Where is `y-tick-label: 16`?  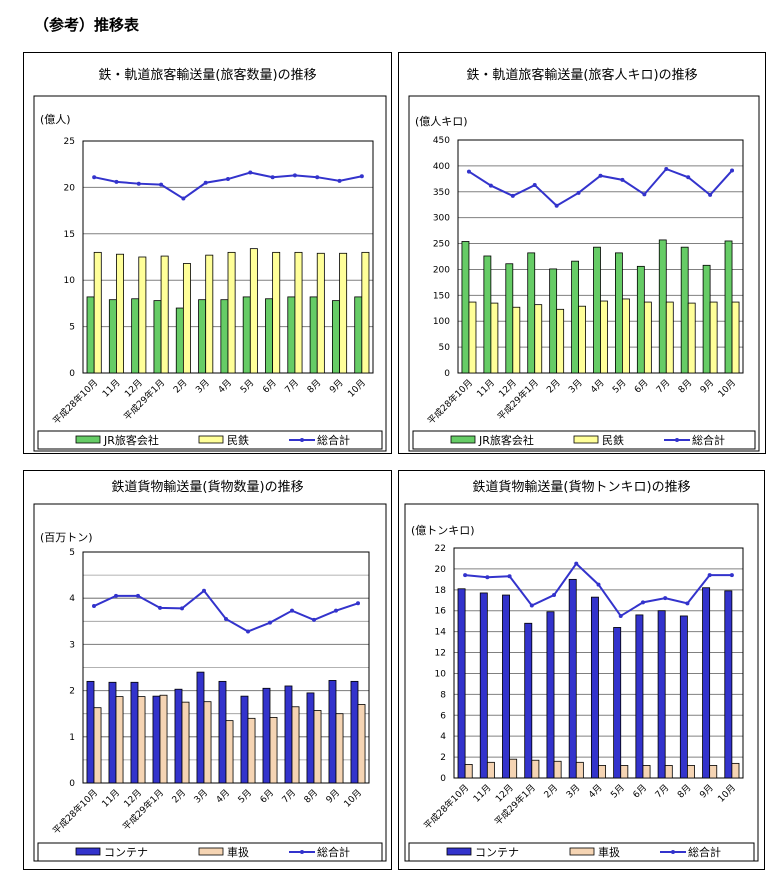
y-tick-label: 16 is located at coordinates (441, 612).